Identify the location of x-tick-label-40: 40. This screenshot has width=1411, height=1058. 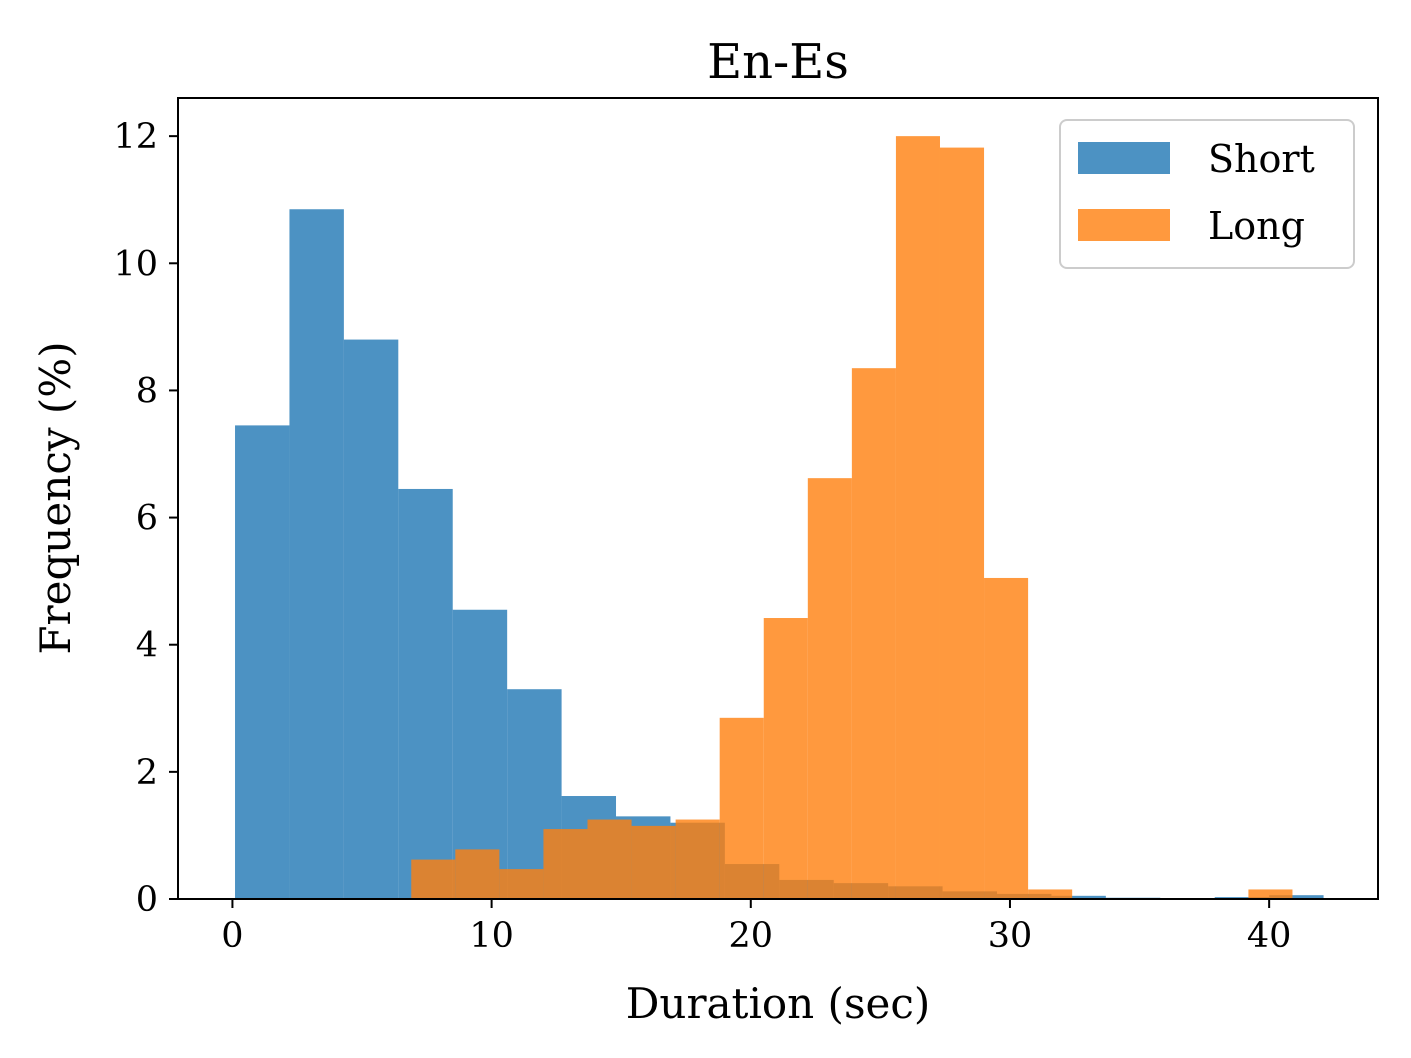
(1269, 936).